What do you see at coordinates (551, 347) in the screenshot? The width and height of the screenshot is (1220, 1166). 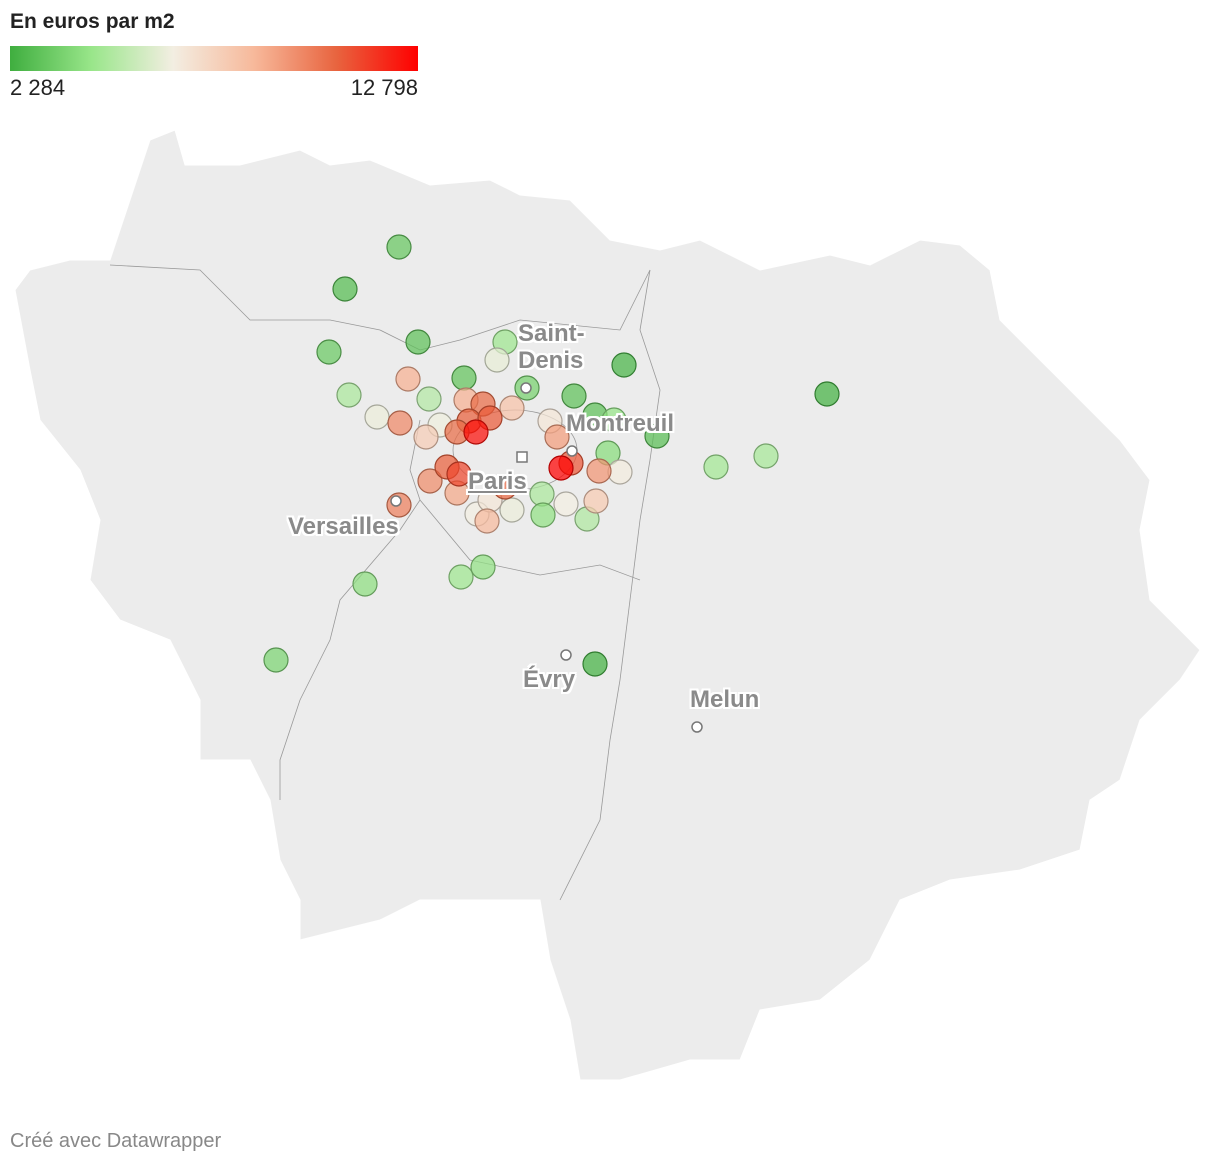 I see `city-label: Saint-Denis` at bounding box center [551, 347].